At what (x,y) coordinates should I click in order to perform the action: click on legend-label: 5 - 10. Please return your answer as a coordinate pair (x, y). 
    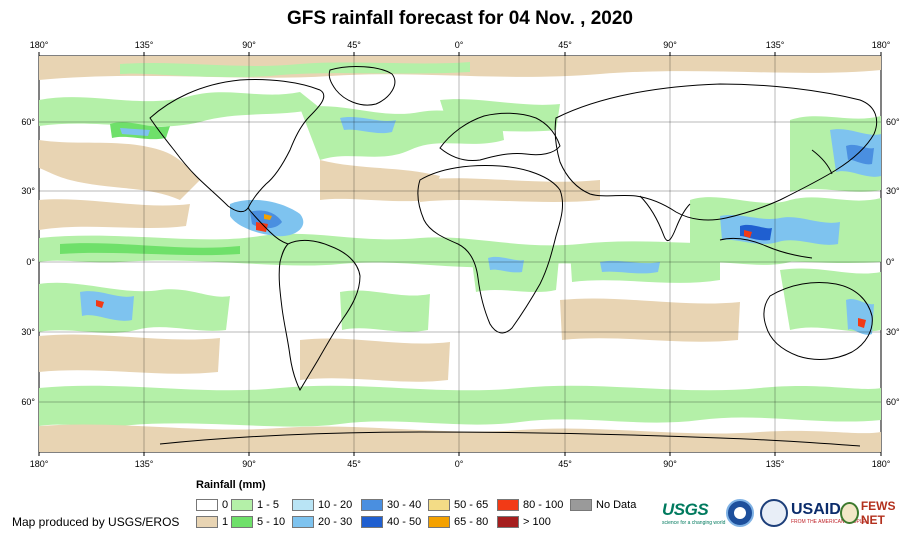
    Looking at the image, I should click on (271, 522).